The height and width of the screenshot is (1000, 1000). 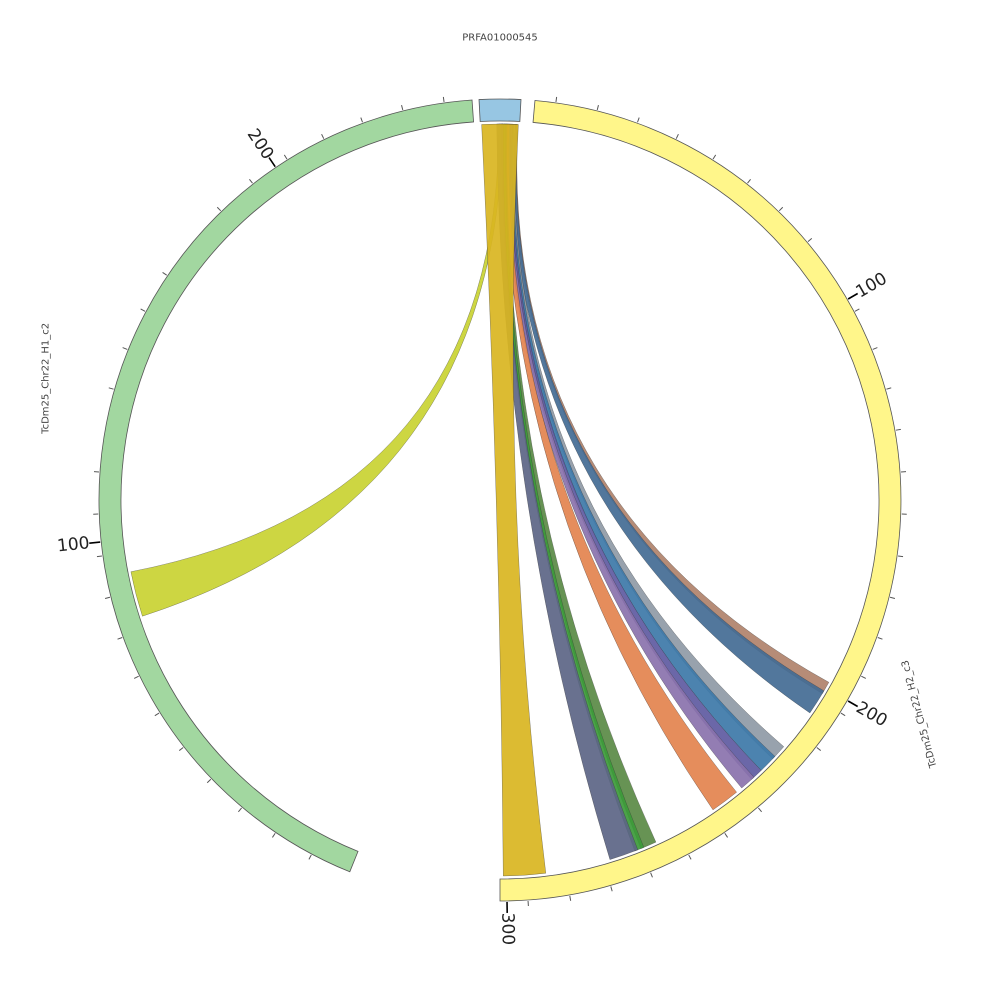 I want to click on tick-label-h1-200: 200, so click(x=260, y=144).